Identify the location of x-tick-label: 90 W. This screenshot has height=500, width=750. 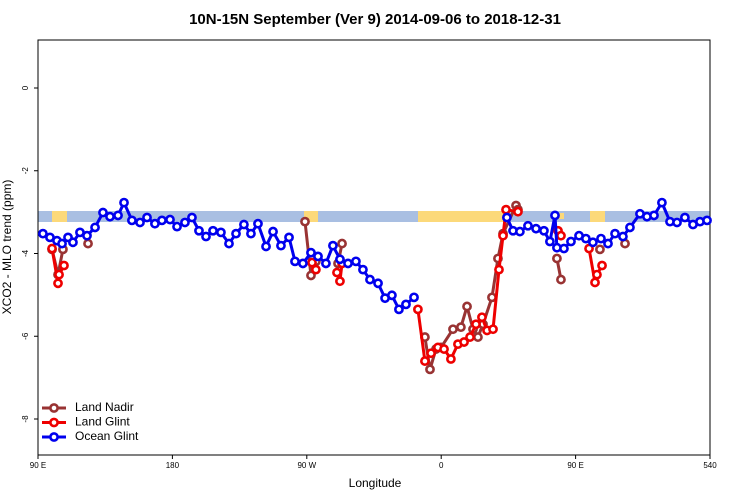
(306, 465).